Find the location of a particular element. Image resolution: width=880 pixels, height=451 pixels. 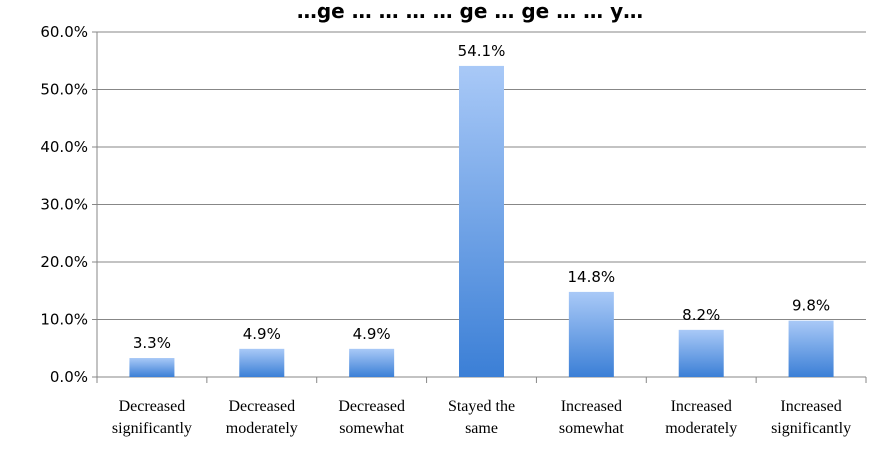

y-tick-label: 0.0% is located at coordinates (69, 377).